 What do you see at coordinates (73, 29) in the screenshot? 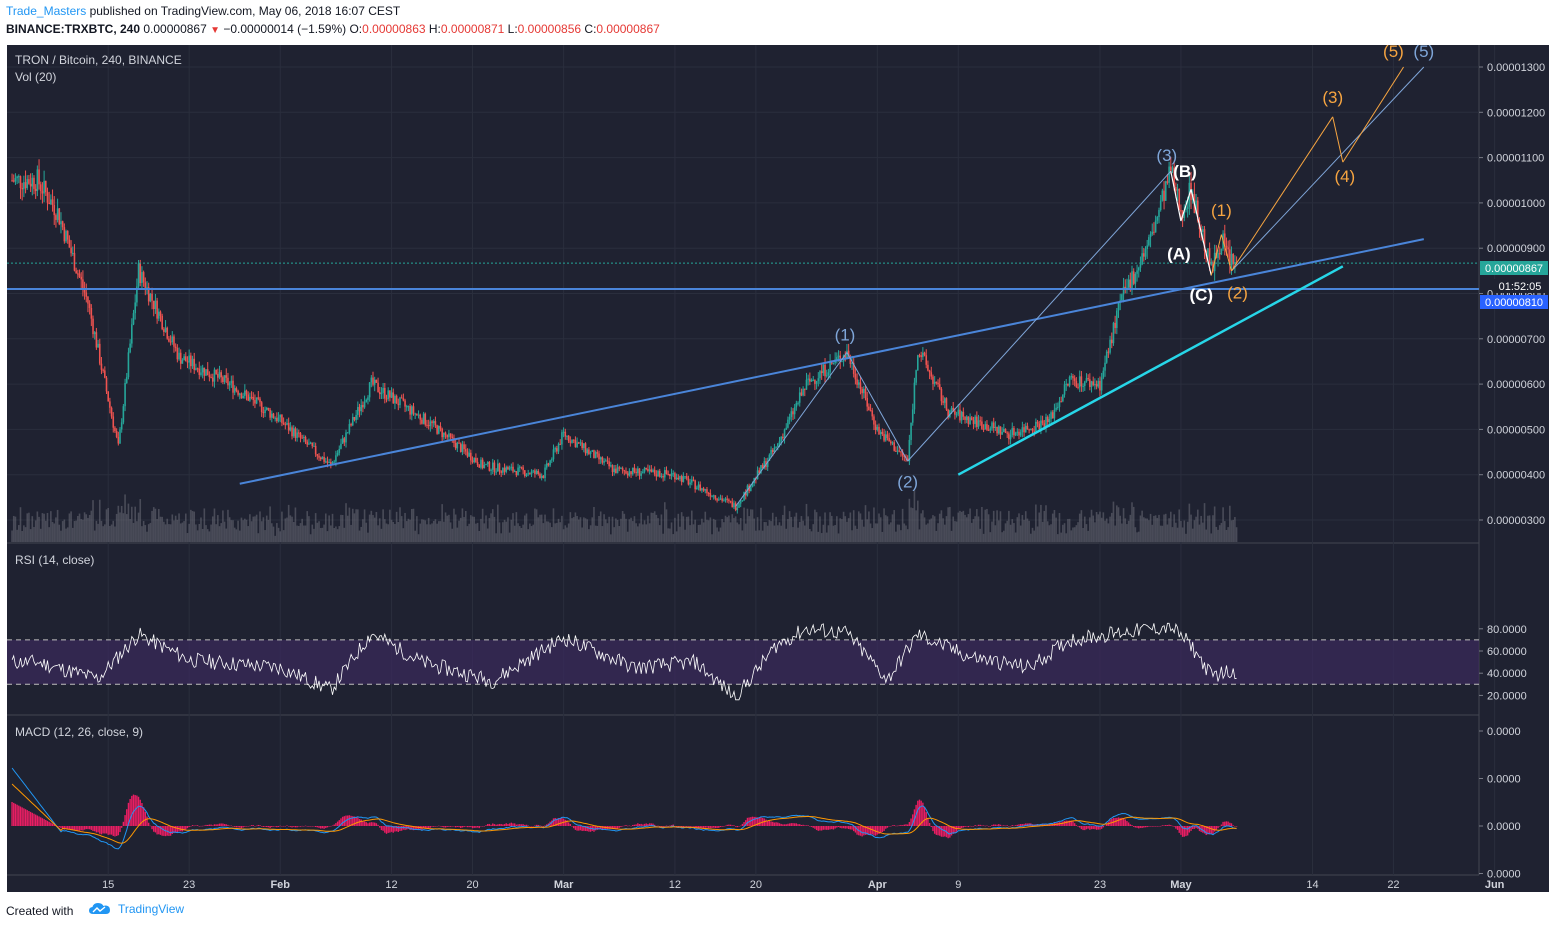
I see `symbol-label: BINANCE:TRXBTC, 240` at bounding box center [73, 29].